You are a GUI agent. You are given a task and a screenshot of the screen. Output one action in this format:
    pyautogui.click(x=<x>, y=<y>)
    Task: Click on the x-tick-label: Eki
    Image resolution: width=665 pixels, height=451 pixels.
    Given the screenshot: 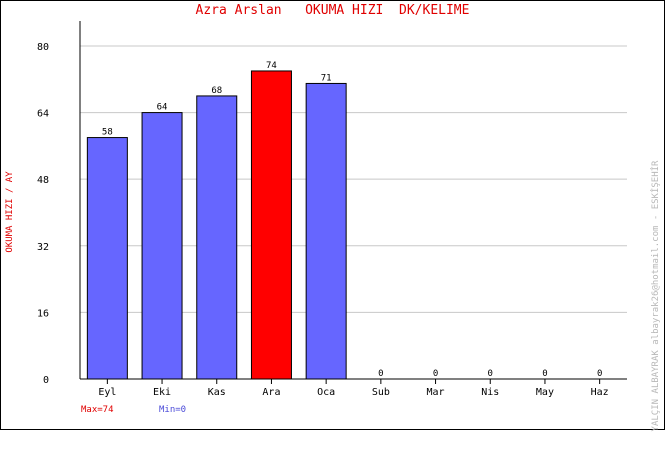 What is the action you would take?
    pyautogui.click(x=162, y=392)
    